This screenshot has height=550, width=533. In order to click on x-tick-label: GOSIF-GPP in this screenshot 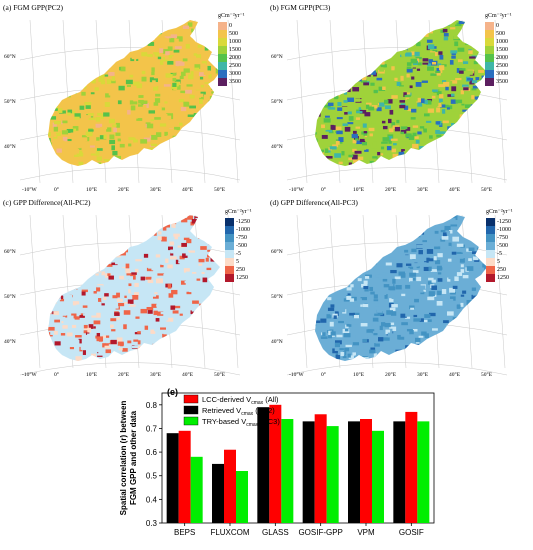, I will do `click(320, 532)`.